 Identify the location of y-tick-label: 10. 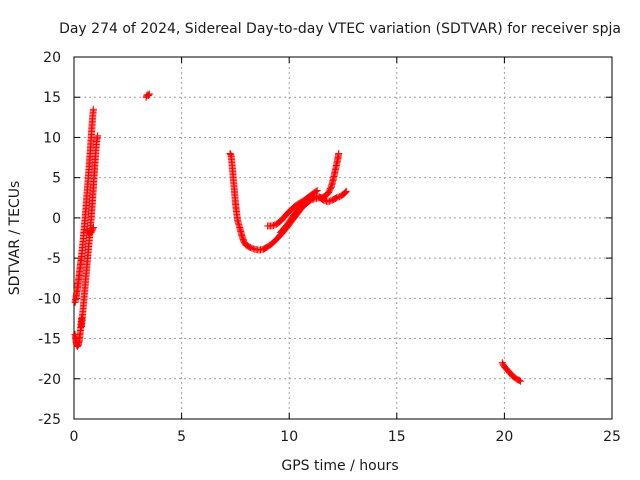
(52, 138).